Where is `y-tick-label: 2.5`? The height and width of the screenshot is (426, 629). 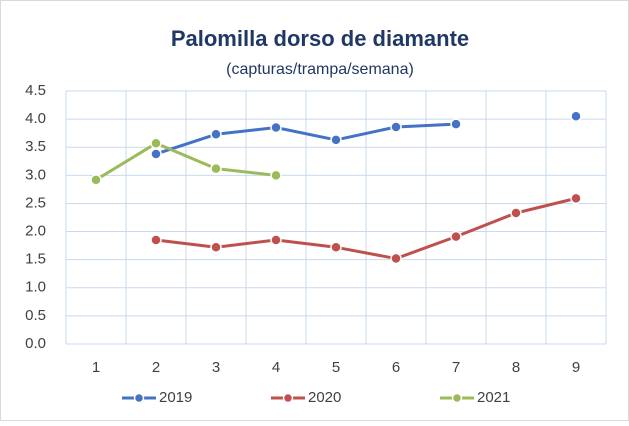
y-tick-label: 2.5 is located at coordinates (35, 202).